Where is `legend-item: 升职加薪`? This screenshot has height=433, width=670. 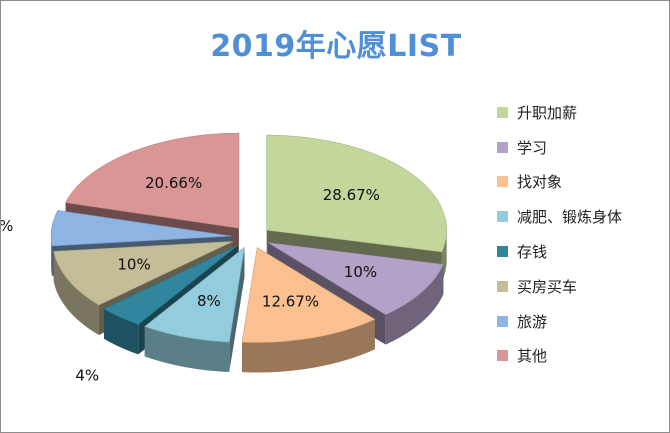 legend-item: 升职加薪 is located at coordinates (559, 112).